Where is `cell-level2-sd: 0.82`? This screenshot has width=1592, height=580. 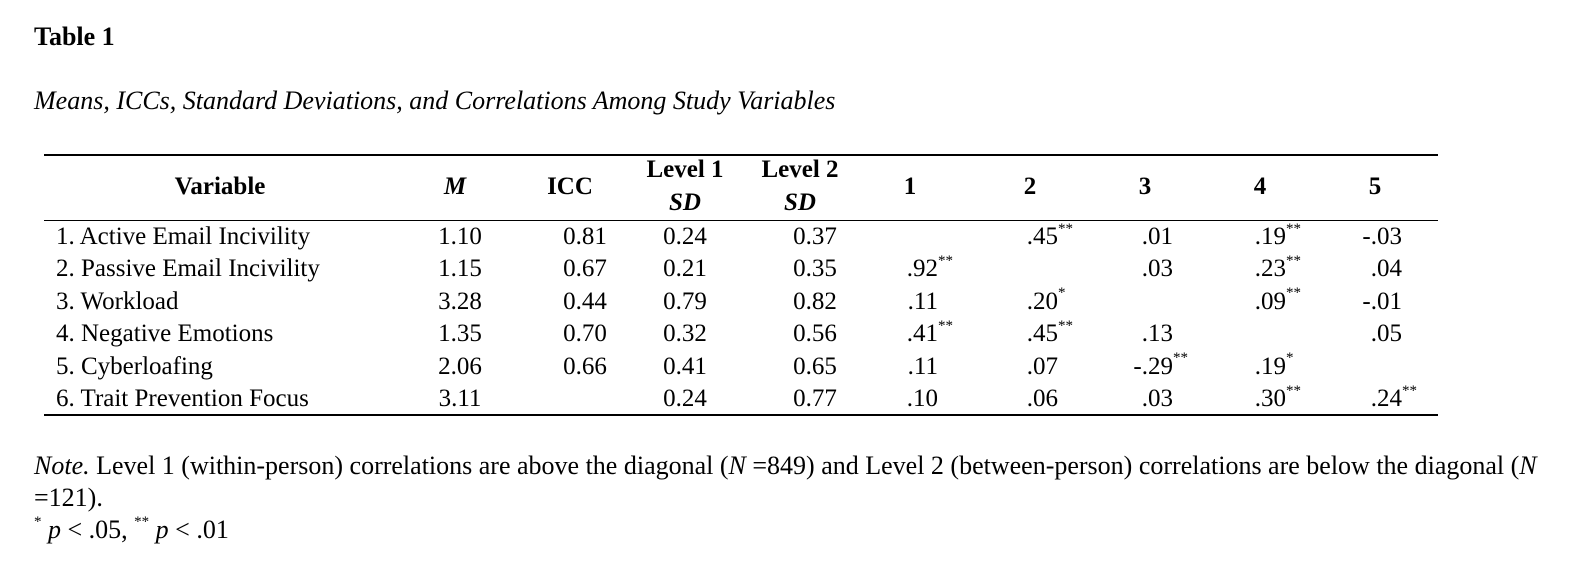 cell-level2-sd: 0.82 is located at coordinates (815, 301).